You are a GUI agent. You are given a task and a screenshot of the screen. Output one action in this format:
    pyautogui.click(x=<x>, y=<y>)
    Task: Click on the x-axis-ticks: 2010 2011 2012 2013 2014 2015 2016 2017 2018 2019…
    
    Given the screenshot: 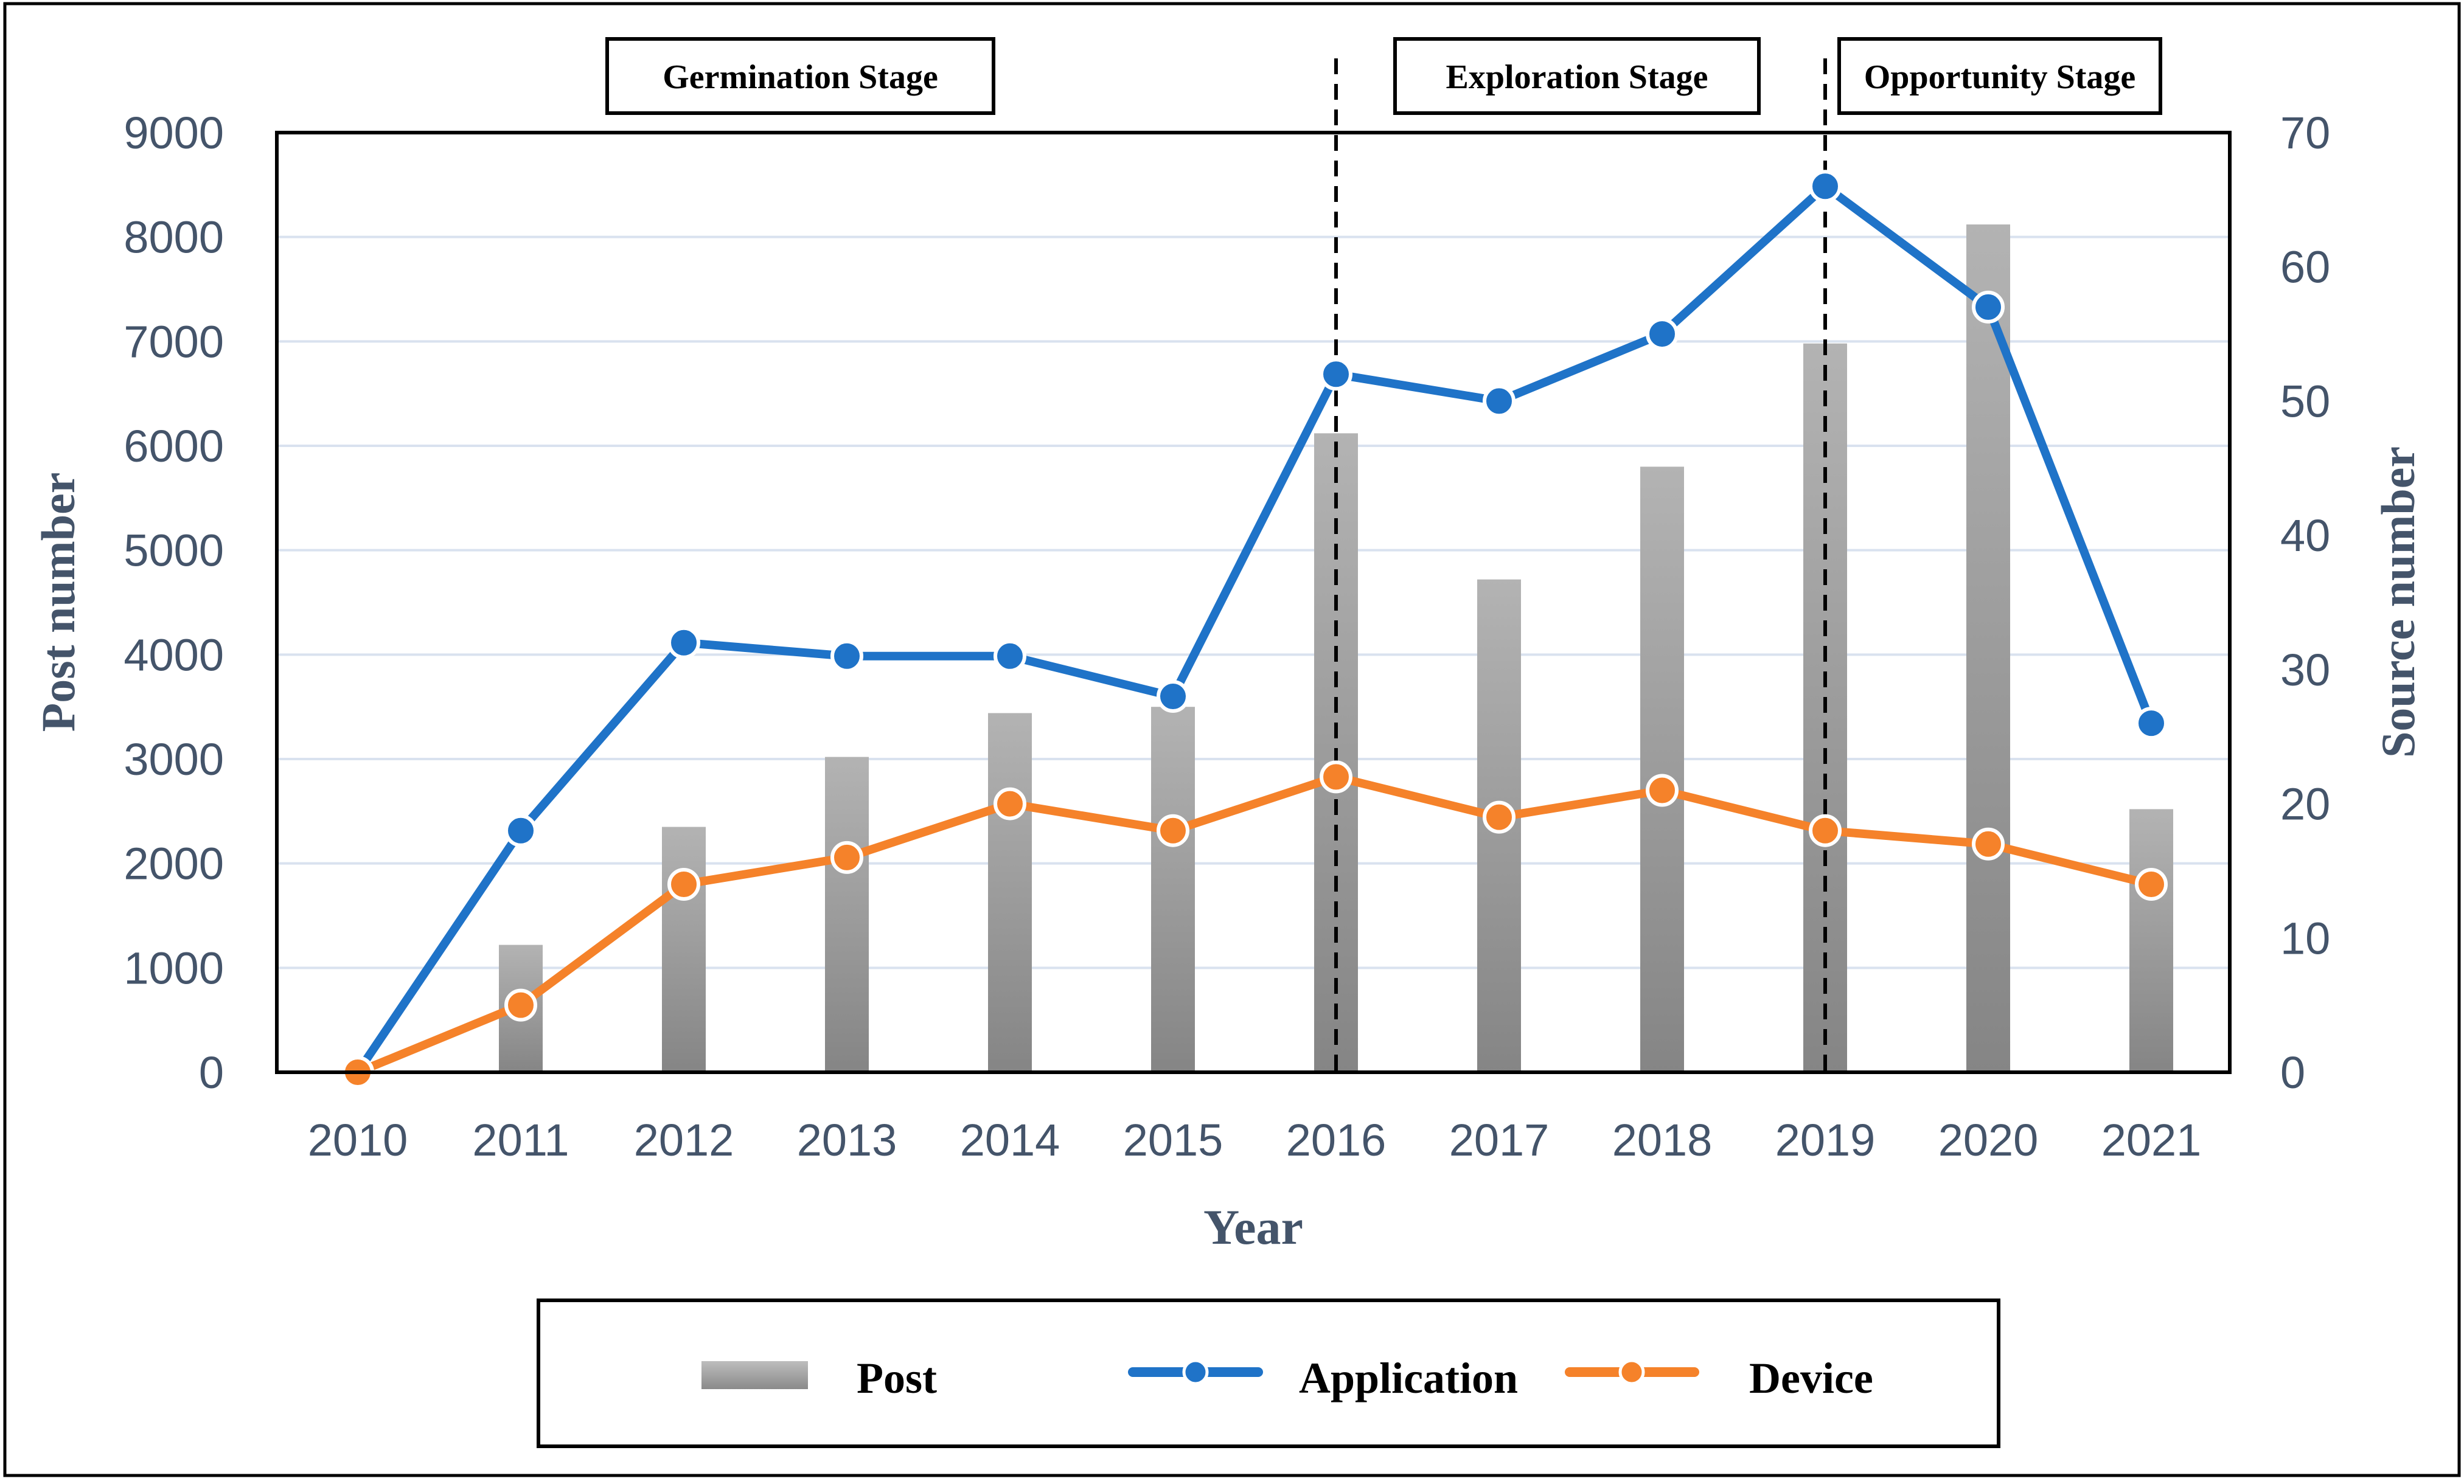 What is the action you would take?
    pyautogui.click(x=1255, y=1140)
    